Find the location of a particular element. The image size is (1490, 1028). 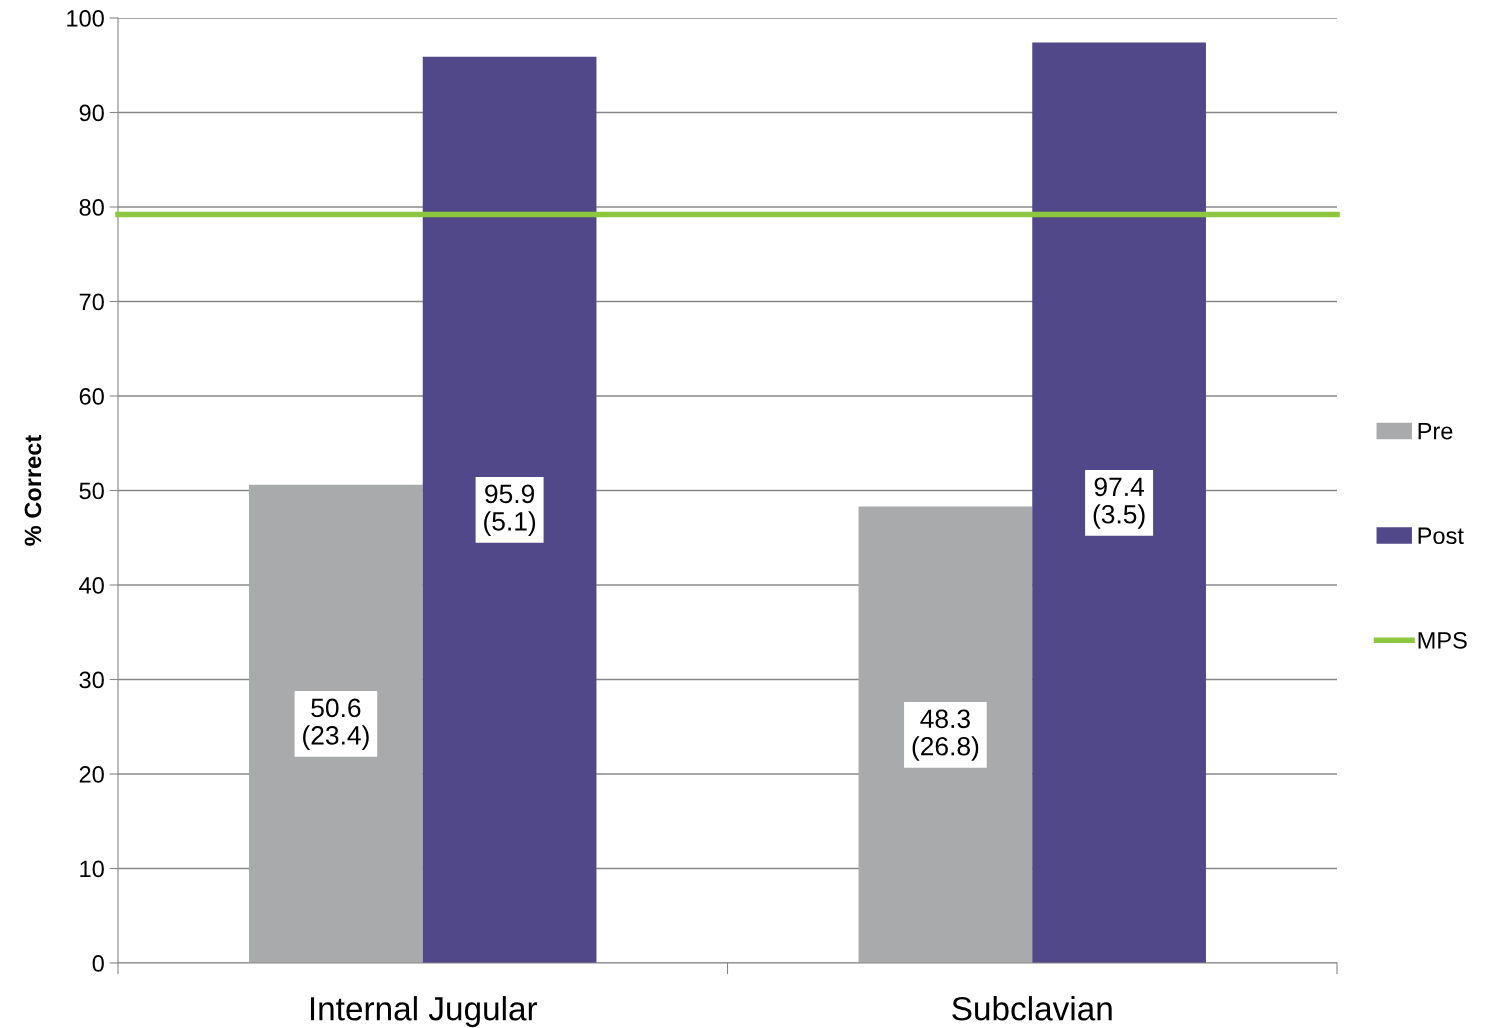

y-tick-label: 0 is located at coordinates (98, 963).